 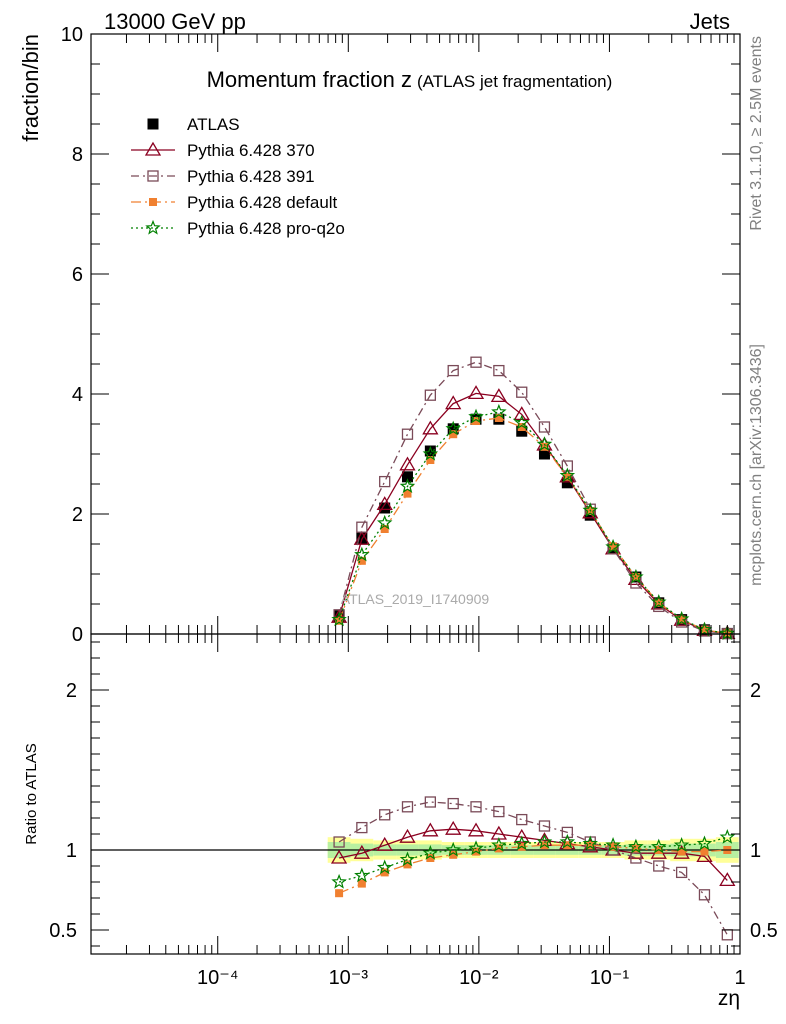 I want to click on legend-label: Pythia 6.428 default, so click(x=262, y=202).